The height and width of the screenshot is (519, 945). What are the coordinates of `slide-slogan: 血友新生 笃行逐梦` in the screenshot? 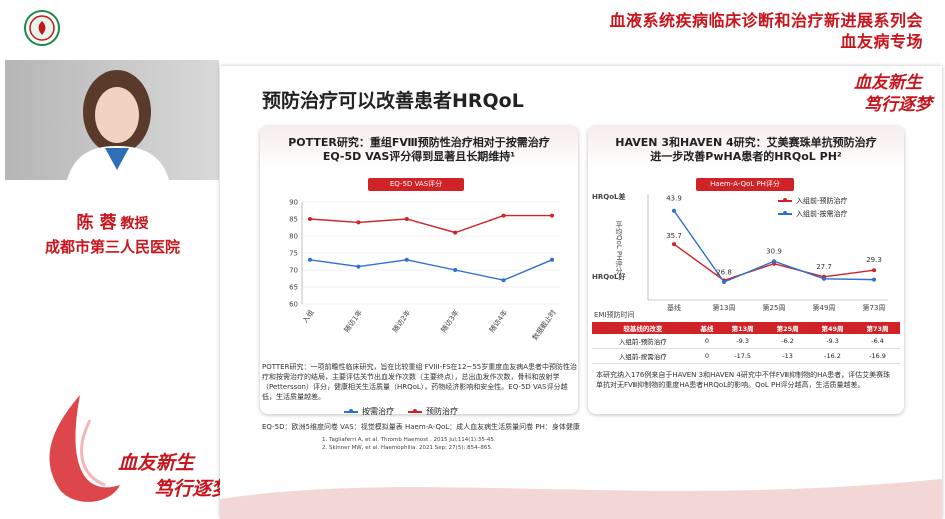 It's located at (893, 94).